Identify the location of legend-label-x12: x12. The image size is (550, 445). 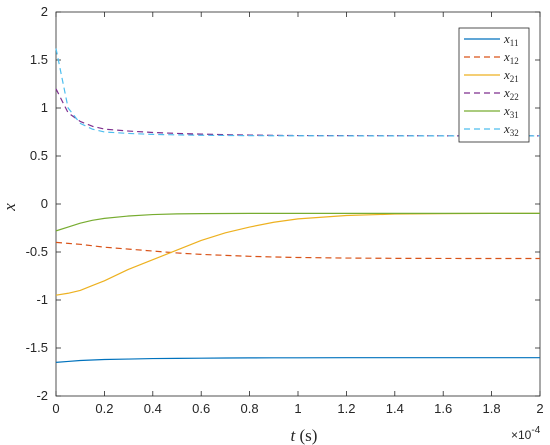
(511, 57).